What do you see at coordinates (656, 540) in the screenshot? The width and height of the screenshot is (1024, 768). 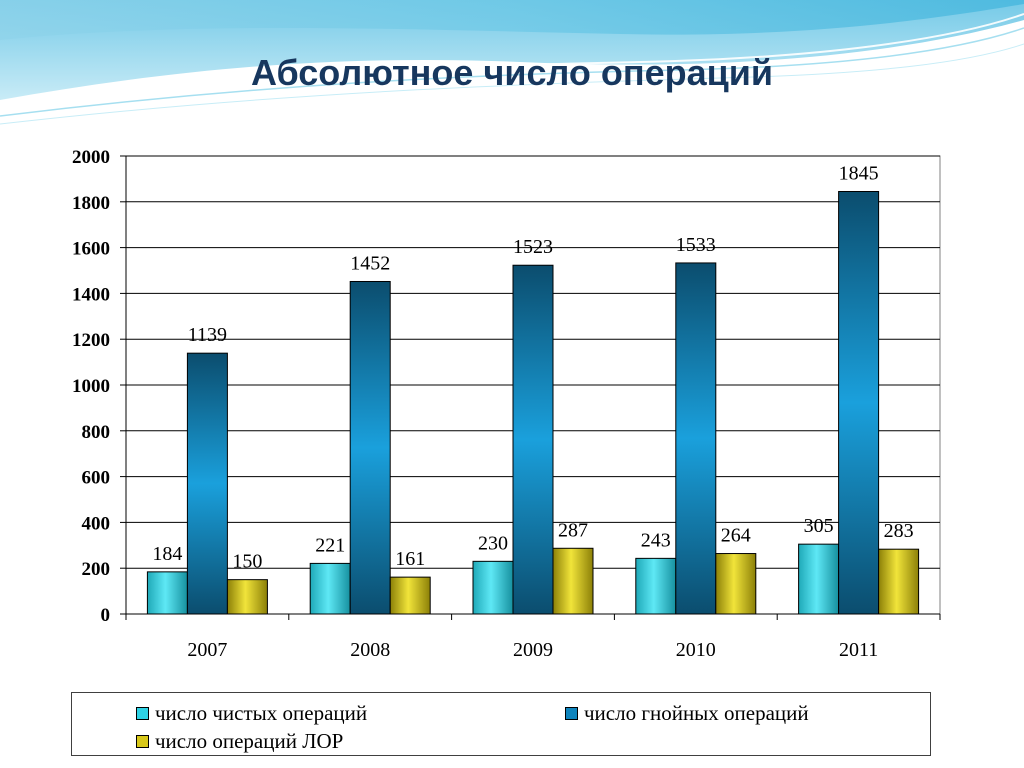 I see `data-label-clean-2010: 243` at bounding box center [656, 540].